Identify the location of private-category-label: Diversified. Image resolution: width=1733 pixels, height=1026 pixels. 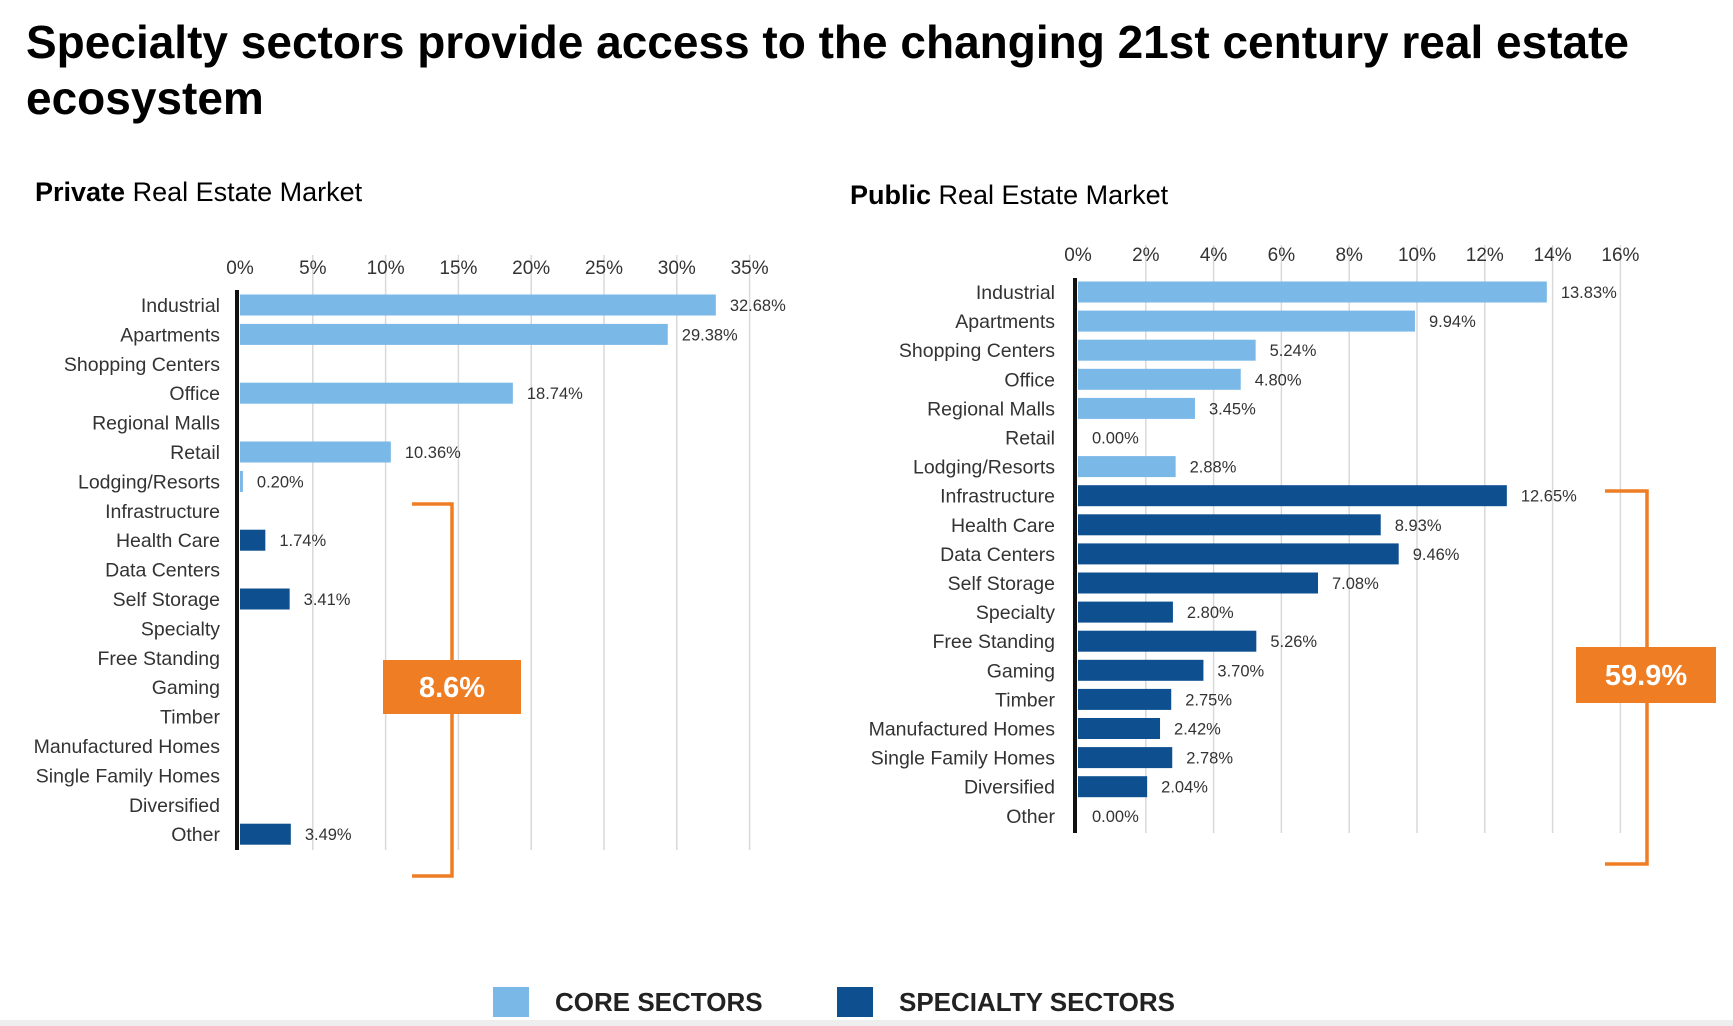
(174, 806).